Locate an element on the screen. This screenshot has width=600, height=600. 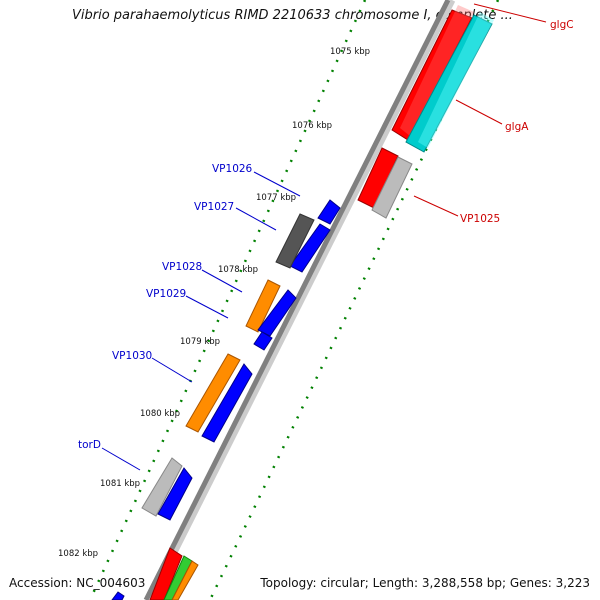
tick-label: 1076 kbp is located at coordinates (312, 126).